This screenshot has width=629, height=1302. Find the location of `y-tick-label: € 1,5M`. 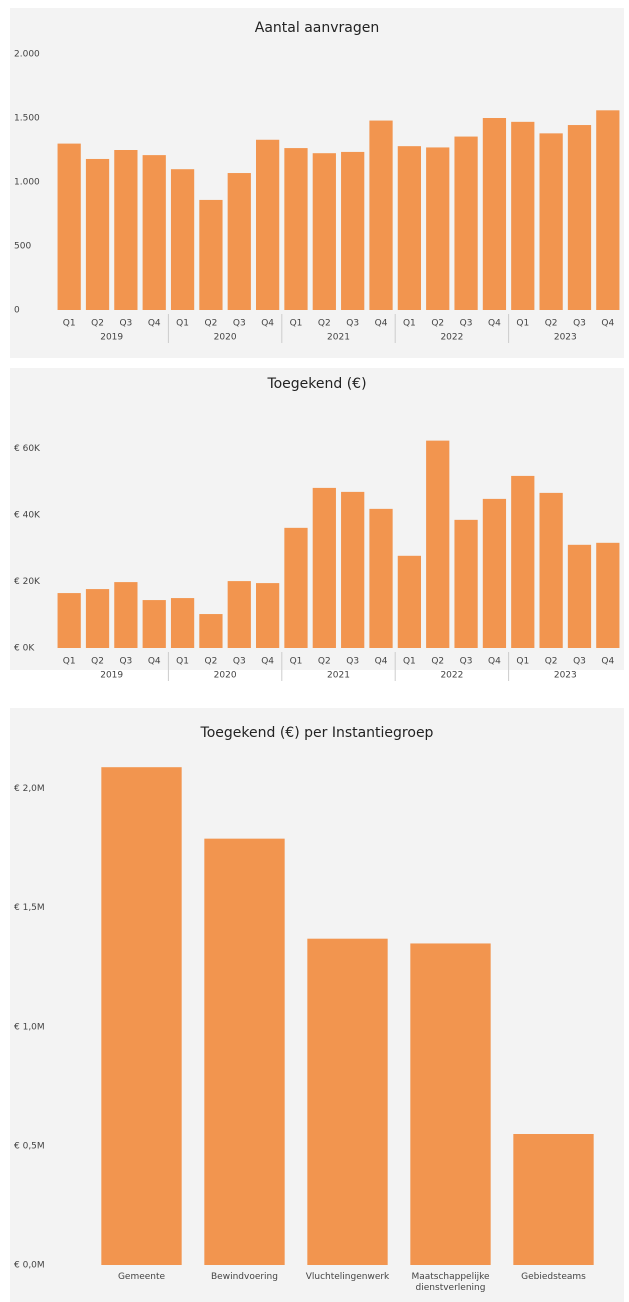

y-tick-label: € 1,5M is located at coordinates (29, 908).